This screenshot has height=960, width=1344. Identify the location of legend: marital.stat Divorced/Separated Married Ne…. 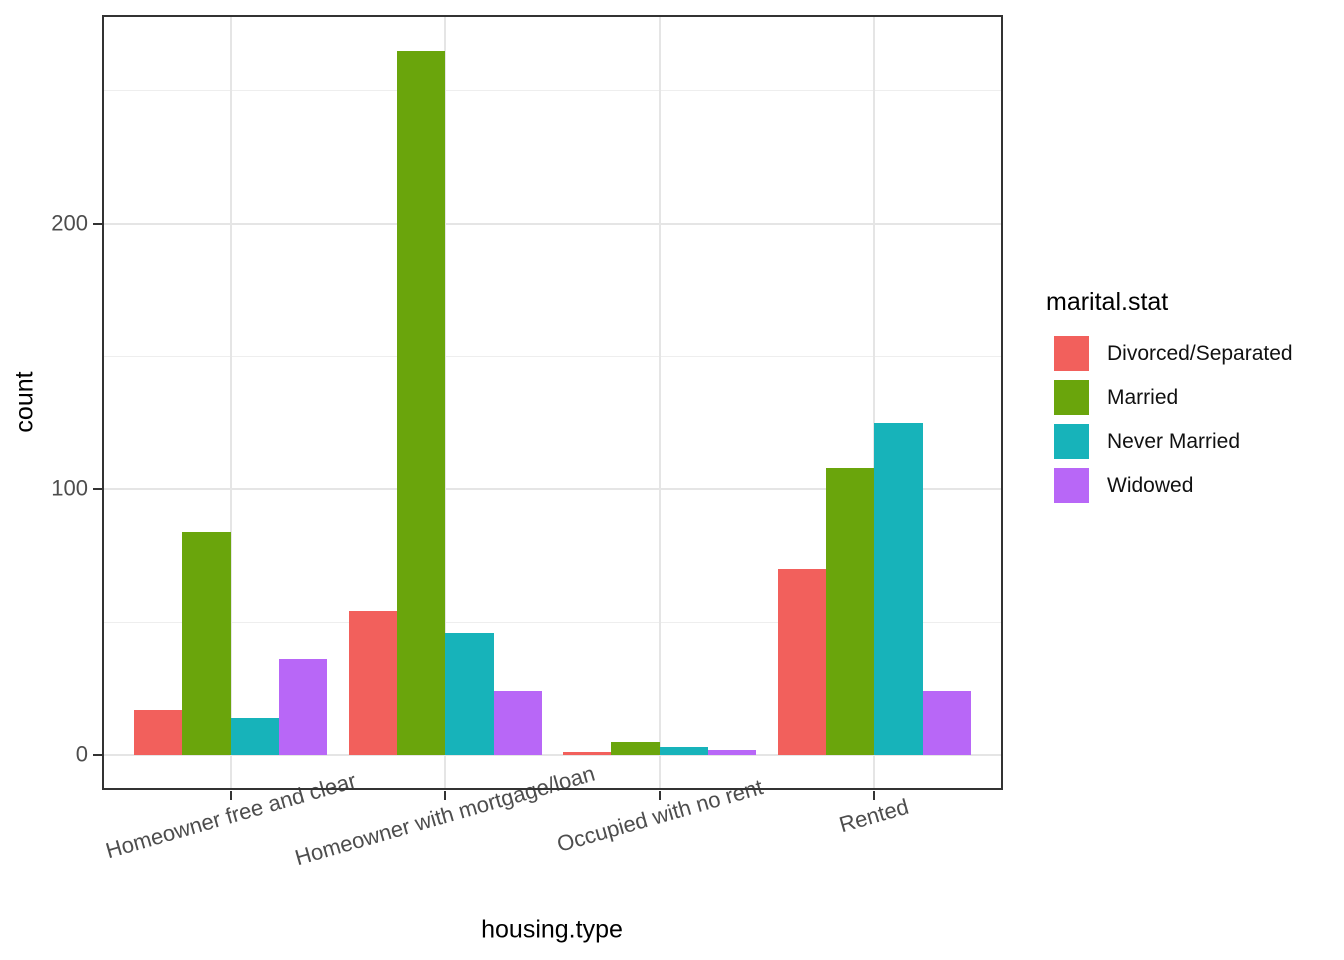
(1169, 400).